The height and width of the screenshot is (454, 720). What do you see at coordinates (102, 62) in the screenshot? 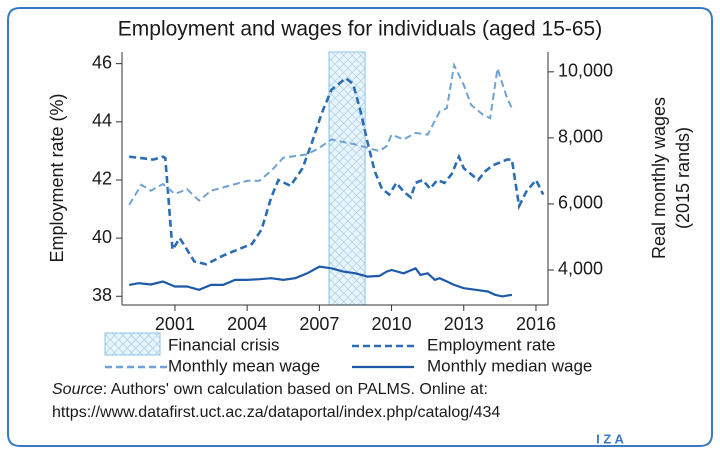
I see `y-tick-label: 46` at bounding box center [102, 62].